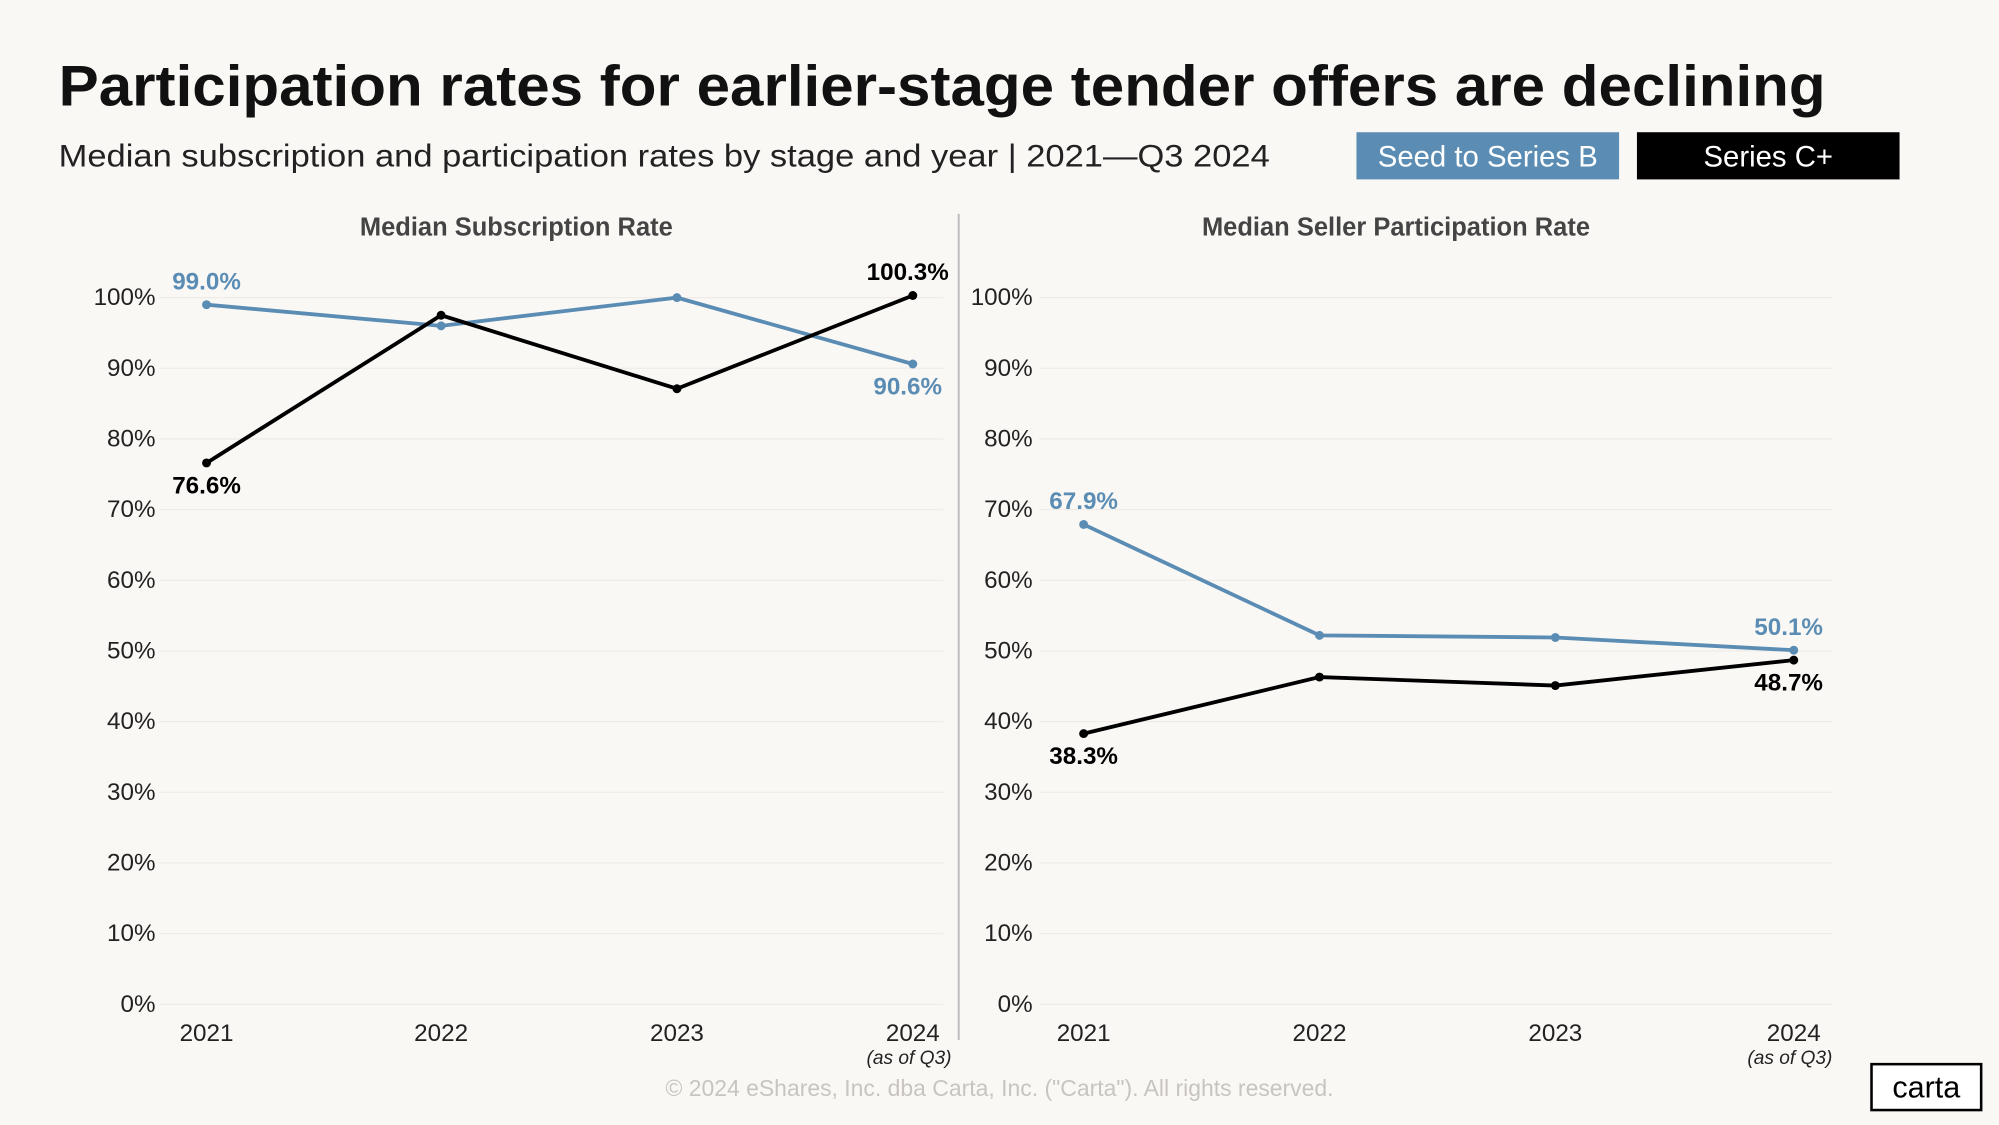 The width and height of the screenshot is (1999, 1125). Describe the element at coordinates (206, 486) in the screenshot. I see `data-label: 76.6%` at that location.